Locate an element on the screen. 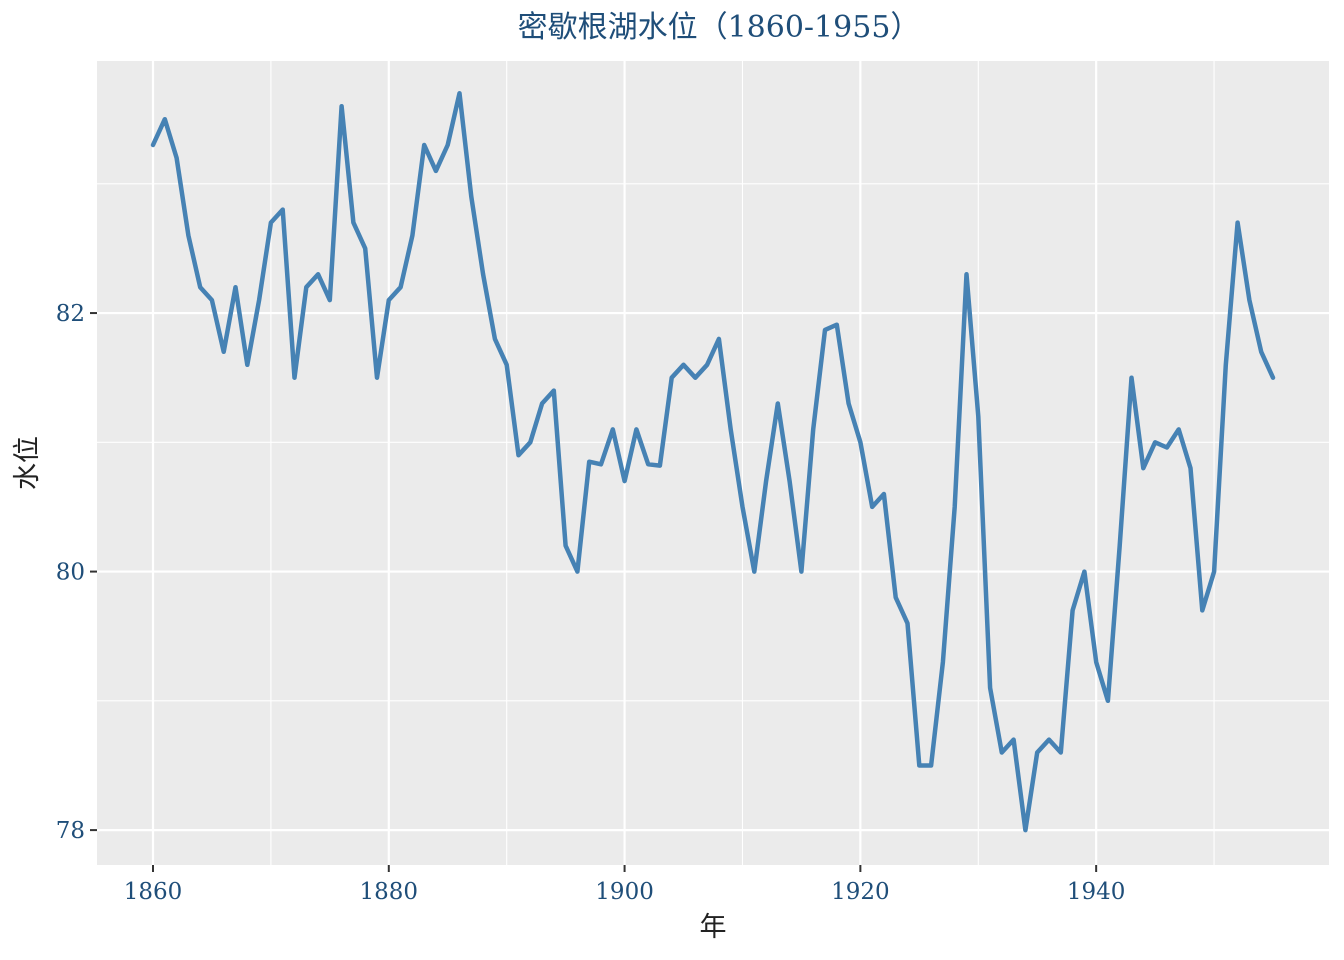 Image resolution: width=1344 pixels, height=960 pixels. x-axis-ticks: 1860 1880 1900 1920 1940 is located at coordinates (625, 885).